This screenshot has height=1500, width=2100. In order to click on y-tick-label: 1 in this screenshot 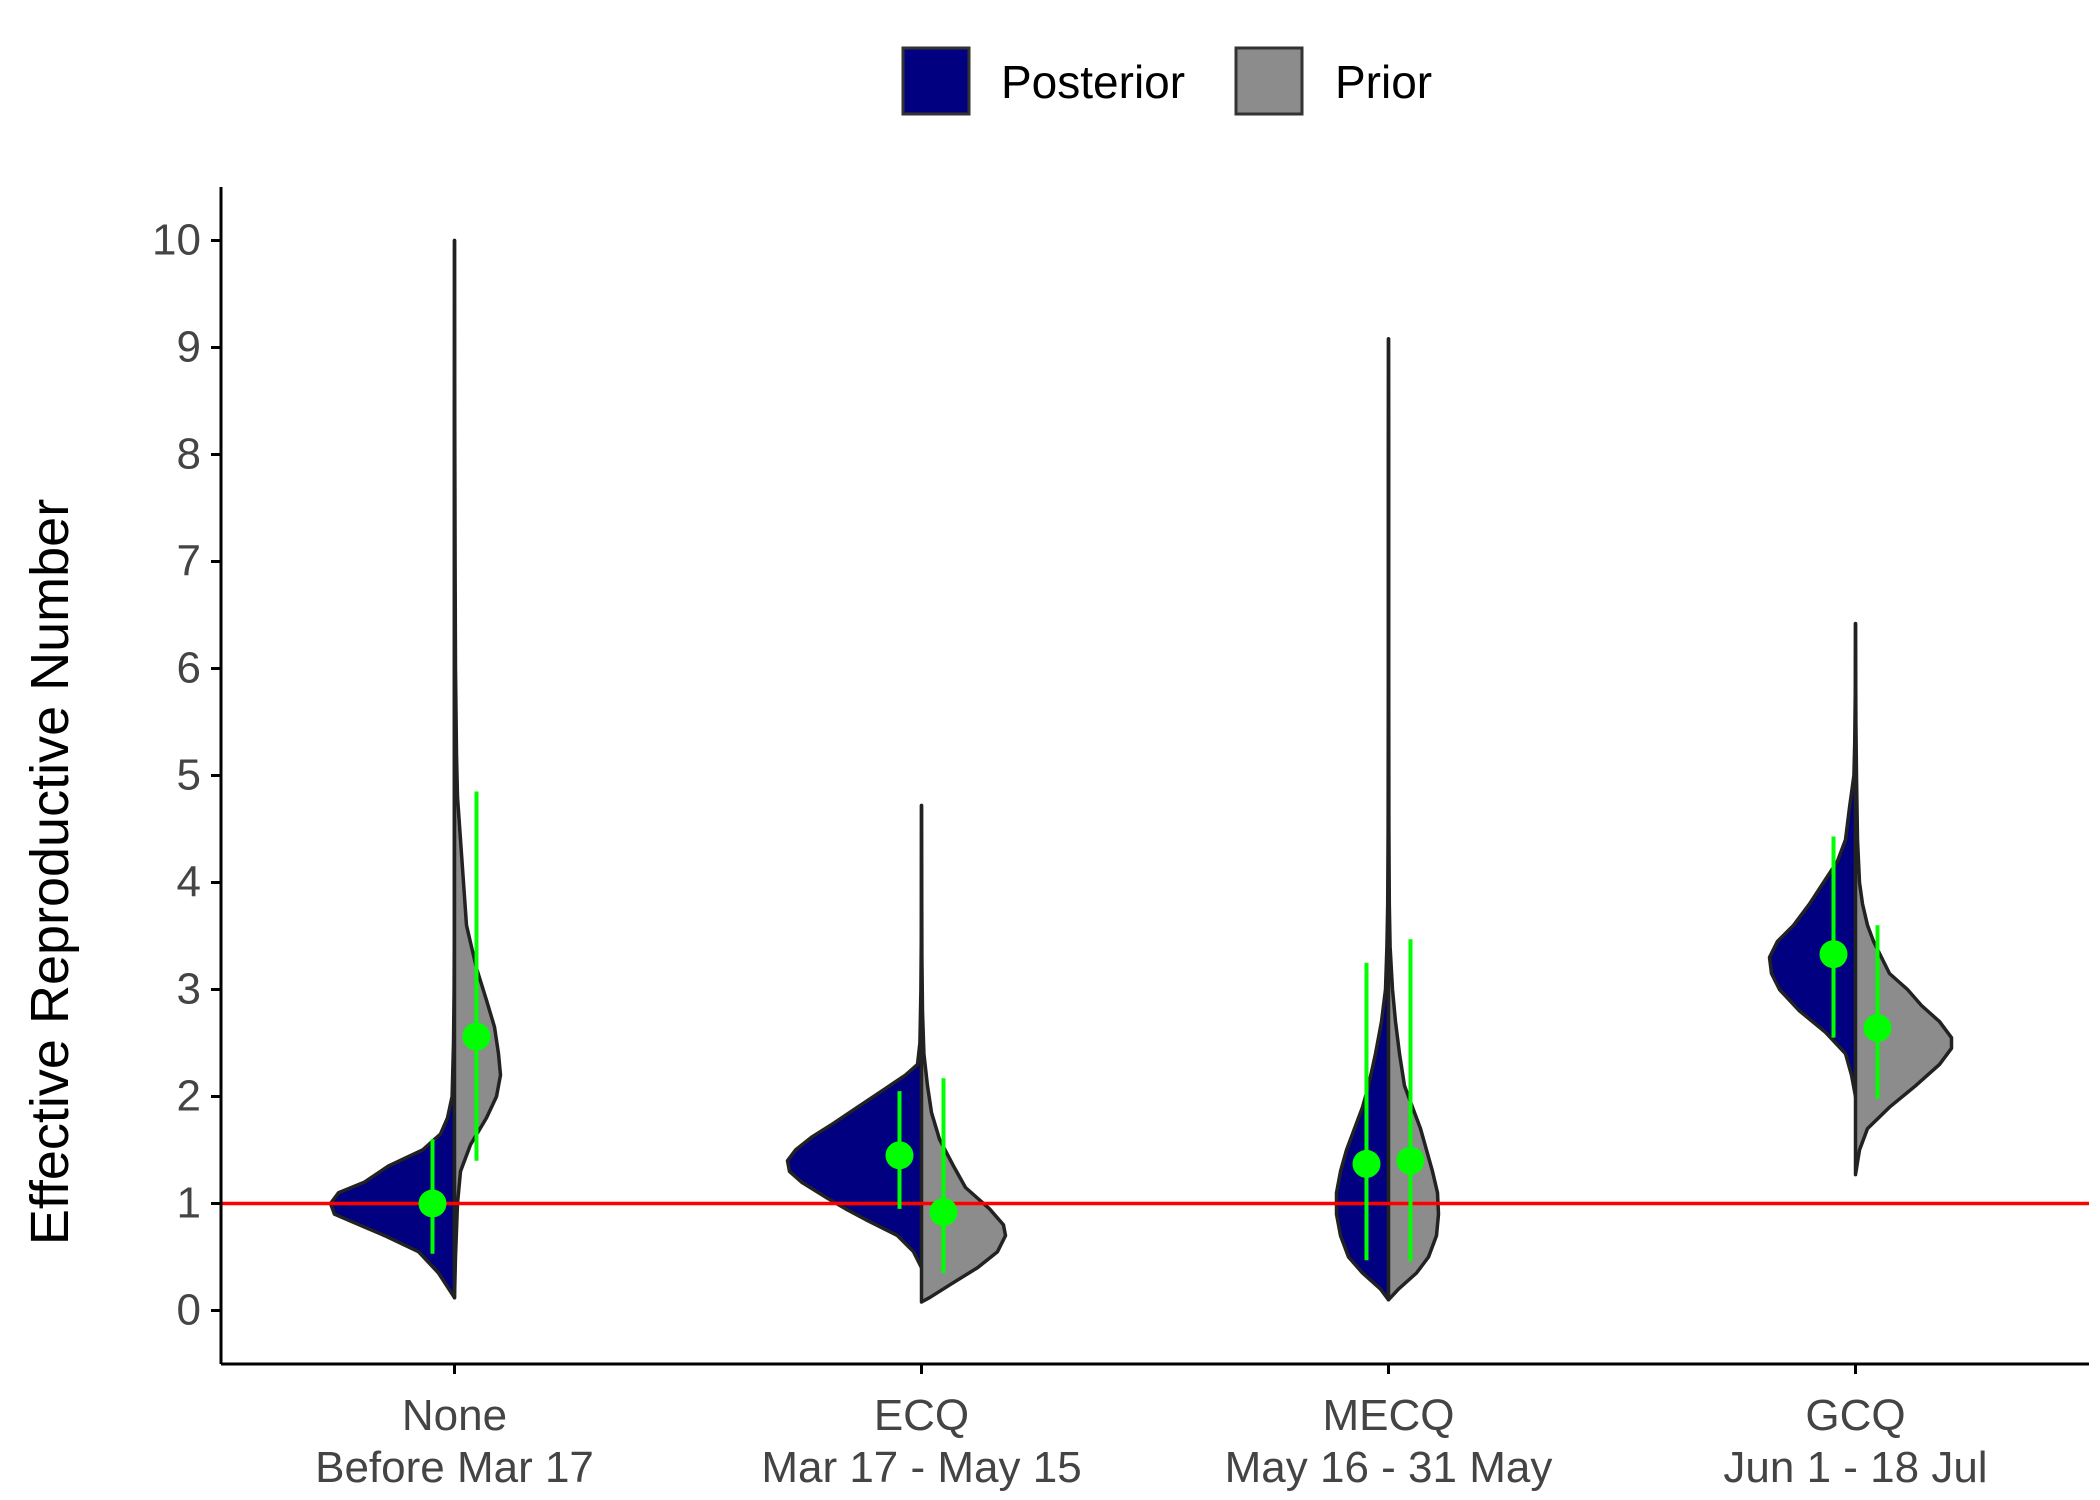, I will do `click(189, 1203)`.